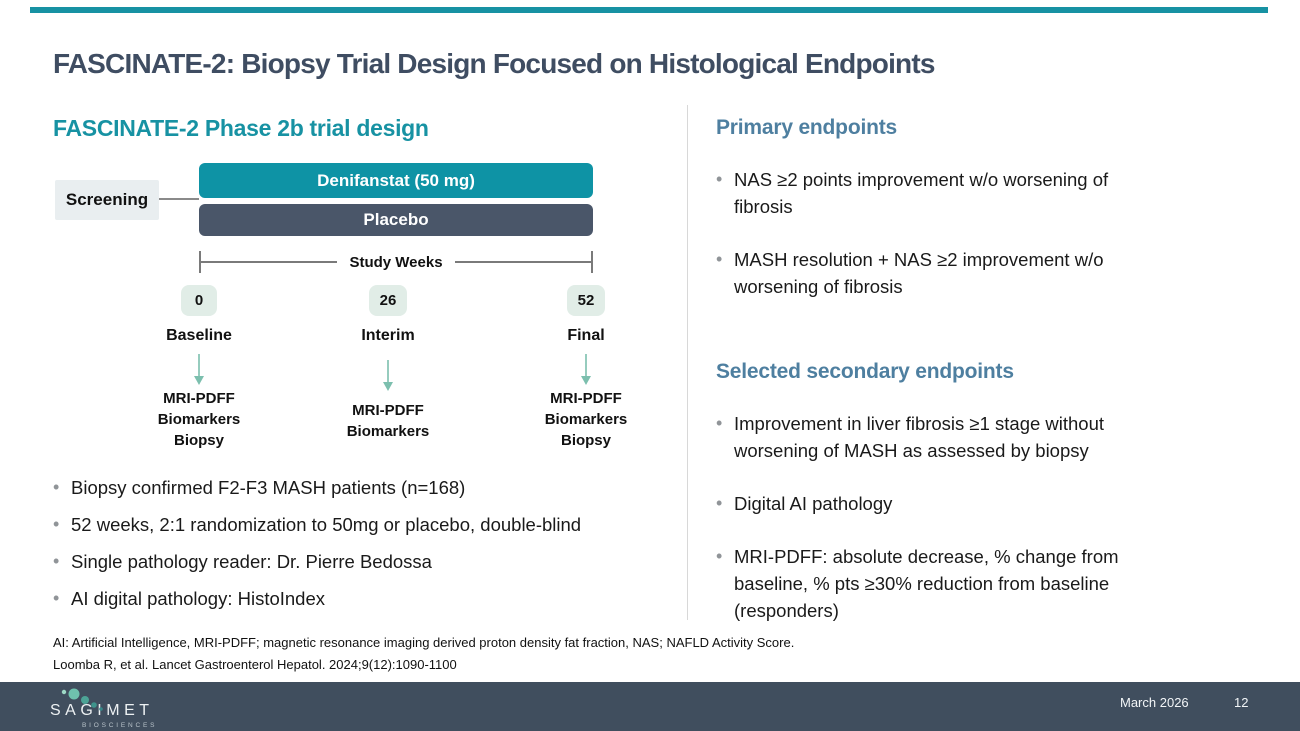 The height and width of the screenshot is (731, 1300). What do you see at coordinates (932, 503) in the screenshot?
I see `bullet-item: Digital AI pathology` at bounding box center [932, 503].